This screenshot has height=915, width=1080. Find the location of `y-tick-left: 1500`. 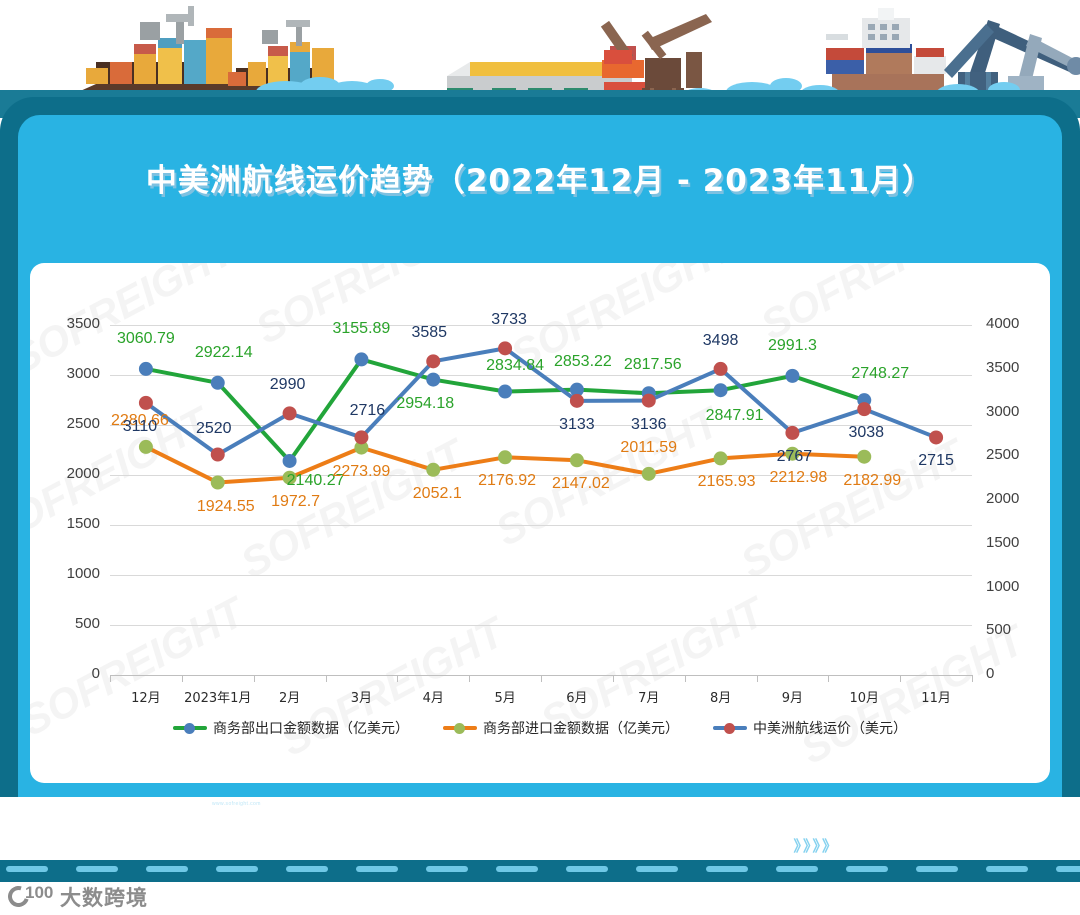

y-tick-left: 1500 is located at coordinates (83, 523).